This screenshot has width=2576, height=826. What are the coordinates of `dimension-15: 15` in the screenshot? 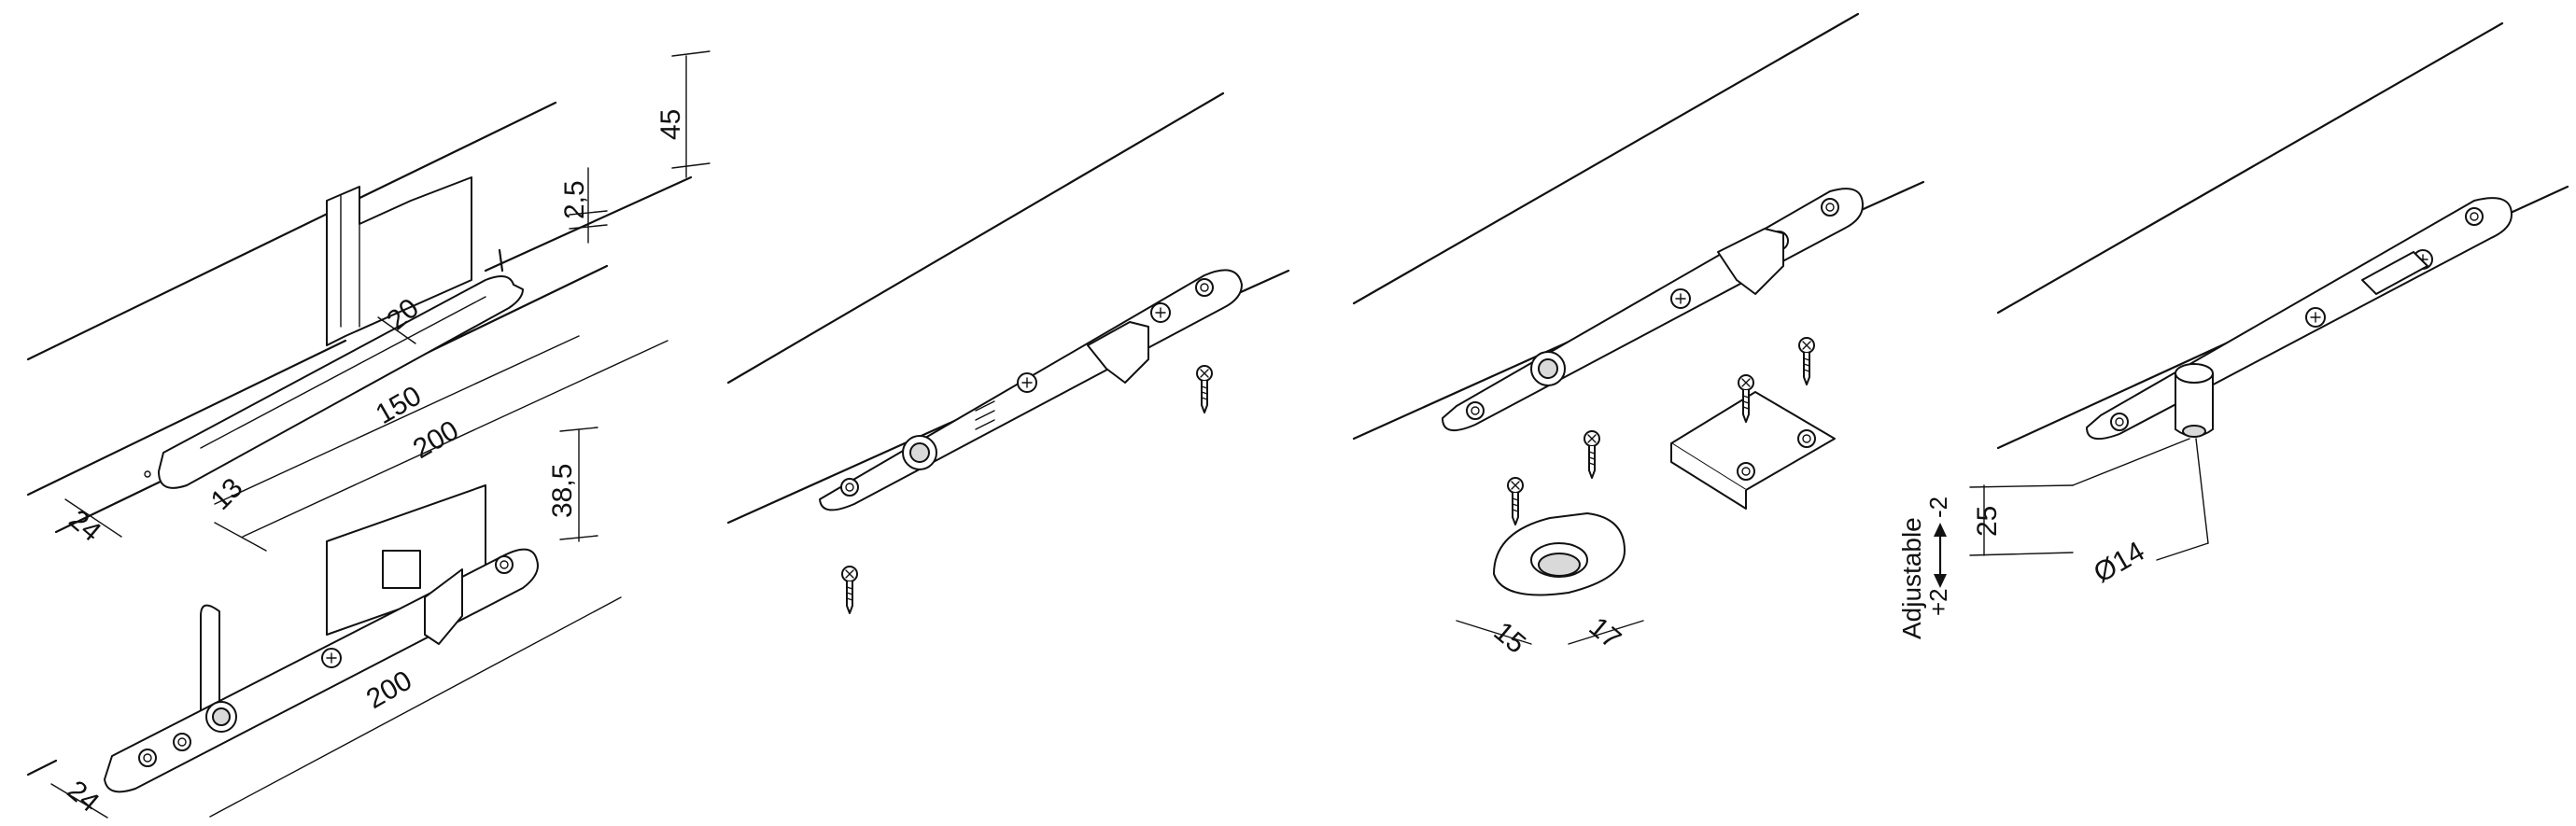 It's located at (1494, 638).